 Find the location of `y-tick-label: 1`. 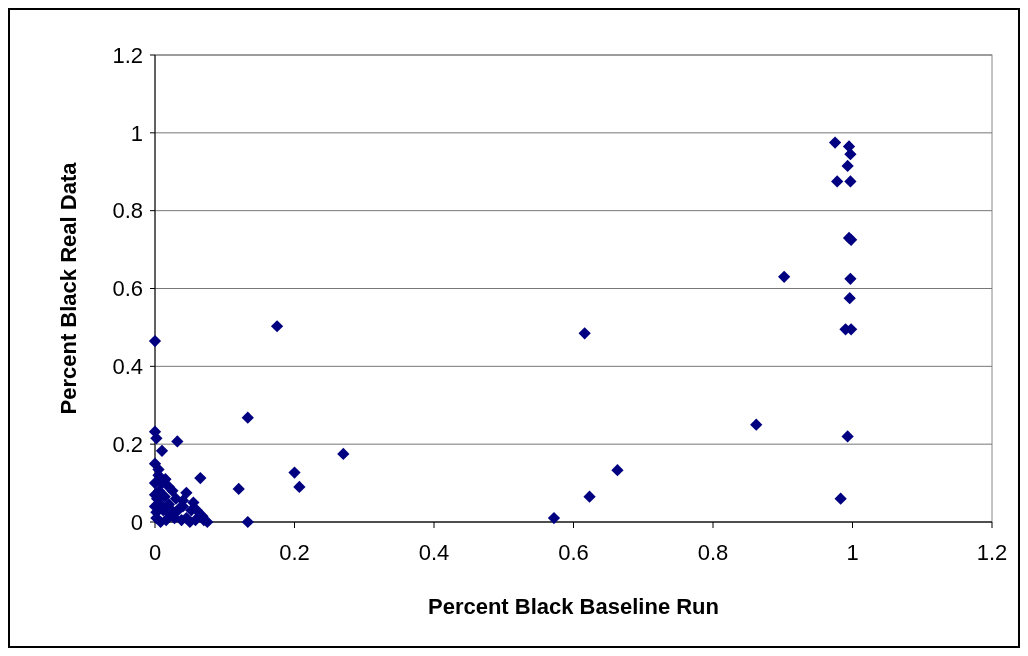

y-tick-label: 1 is located at coordinates (136, 133).